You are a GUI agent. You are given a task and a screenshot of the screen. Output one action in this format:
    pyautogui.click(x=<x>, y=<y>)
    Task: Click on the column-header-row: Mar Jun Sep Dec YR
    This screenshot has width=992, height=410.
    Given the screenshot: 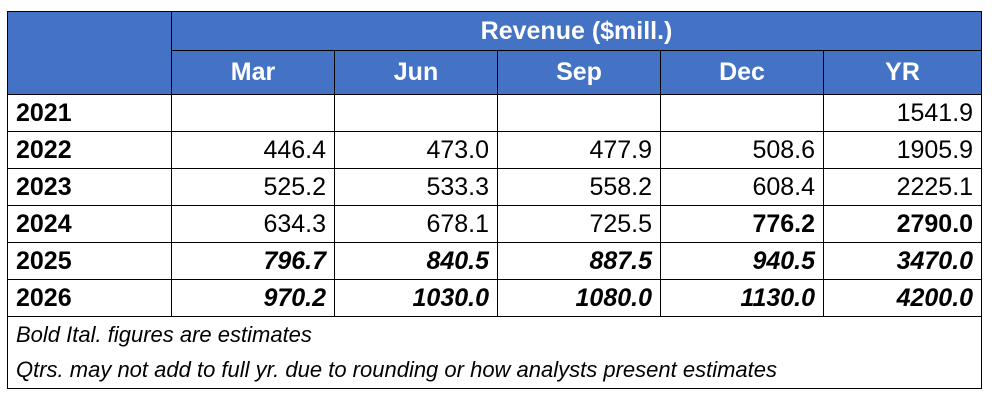 What is the action you would take?
    pyautogui.click(x=495, y=72)
    